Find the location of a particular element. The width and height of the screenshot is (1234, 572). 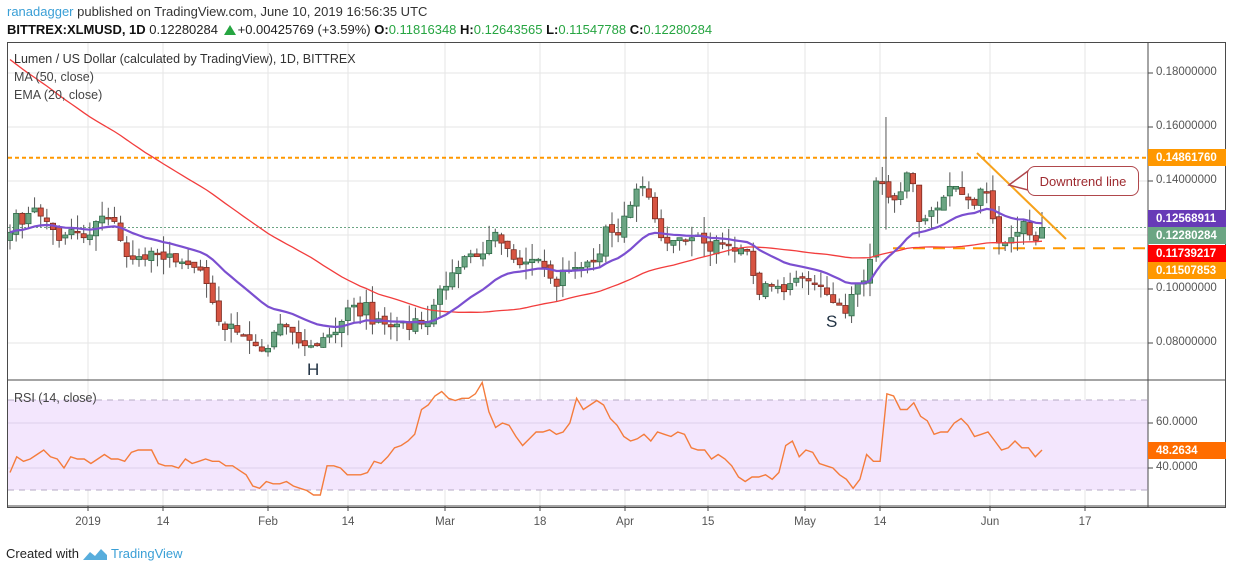

y-tick: 0.10000000 is located at coordinates (1186, 288).